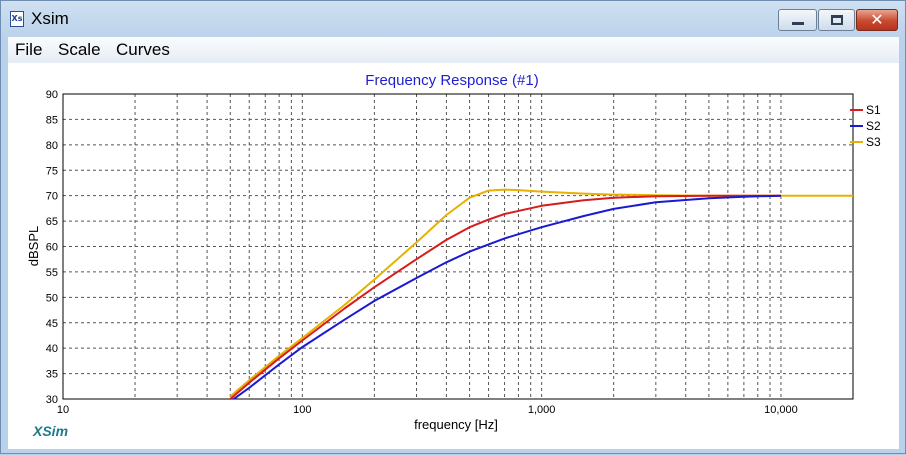 The height and width of the screenshot is (455, 906). I want to click on maximize-button, so click(836, 20).